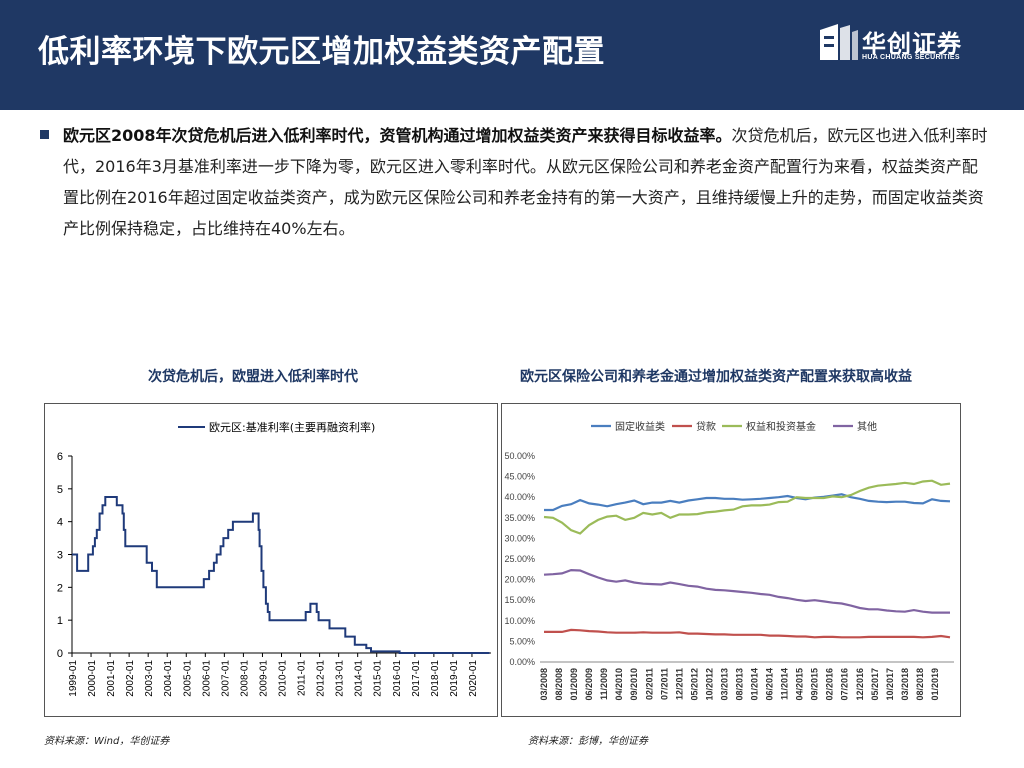  I want to click on x-tick-label: 1999-01, so click(73, 678).